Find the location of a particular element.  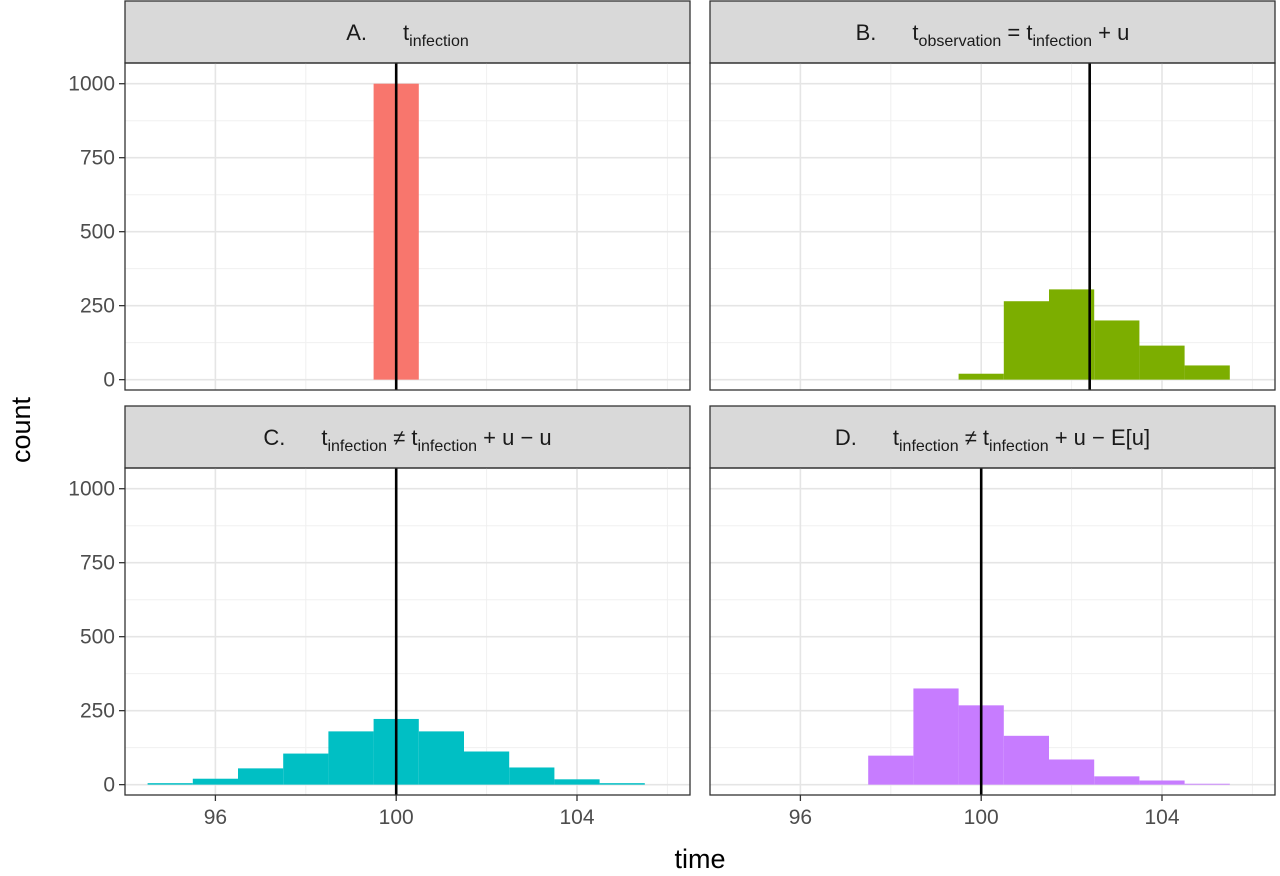

strip-title-part: + u − E[u] is located at coordinates (1100, 437).